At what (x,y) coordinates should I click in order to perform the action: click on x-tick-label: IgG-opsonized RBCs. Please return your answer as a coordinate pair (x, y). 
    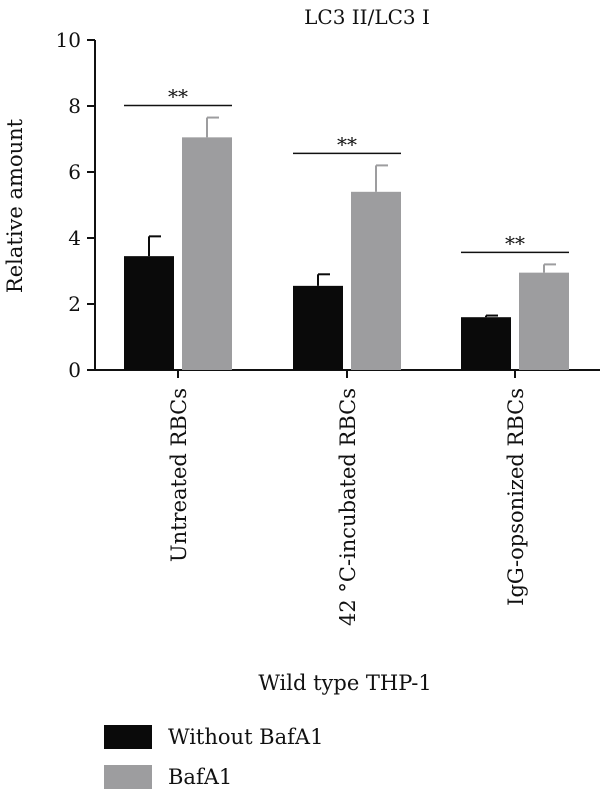
    Looking at the image, I should click on (516, 497).